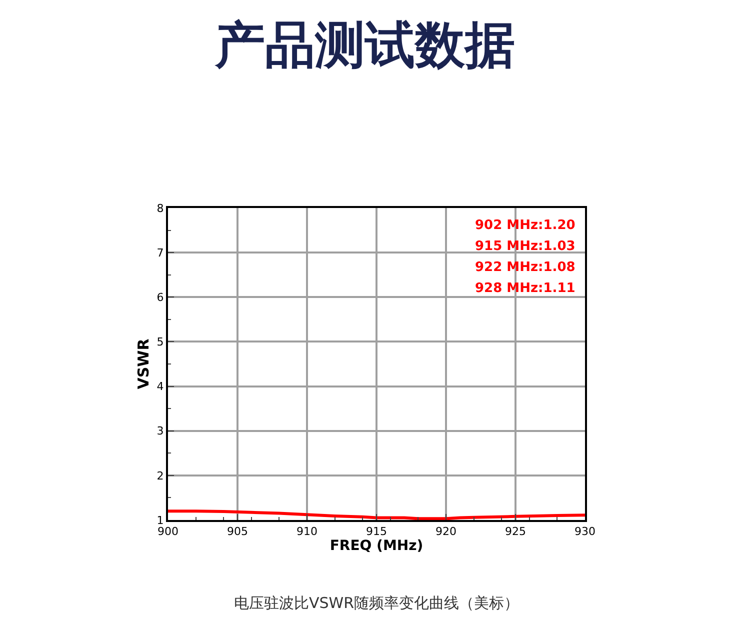  Describe the element at coordinates (160, 208) in the screenshot. I see `y-tick-label: 8` at that location.